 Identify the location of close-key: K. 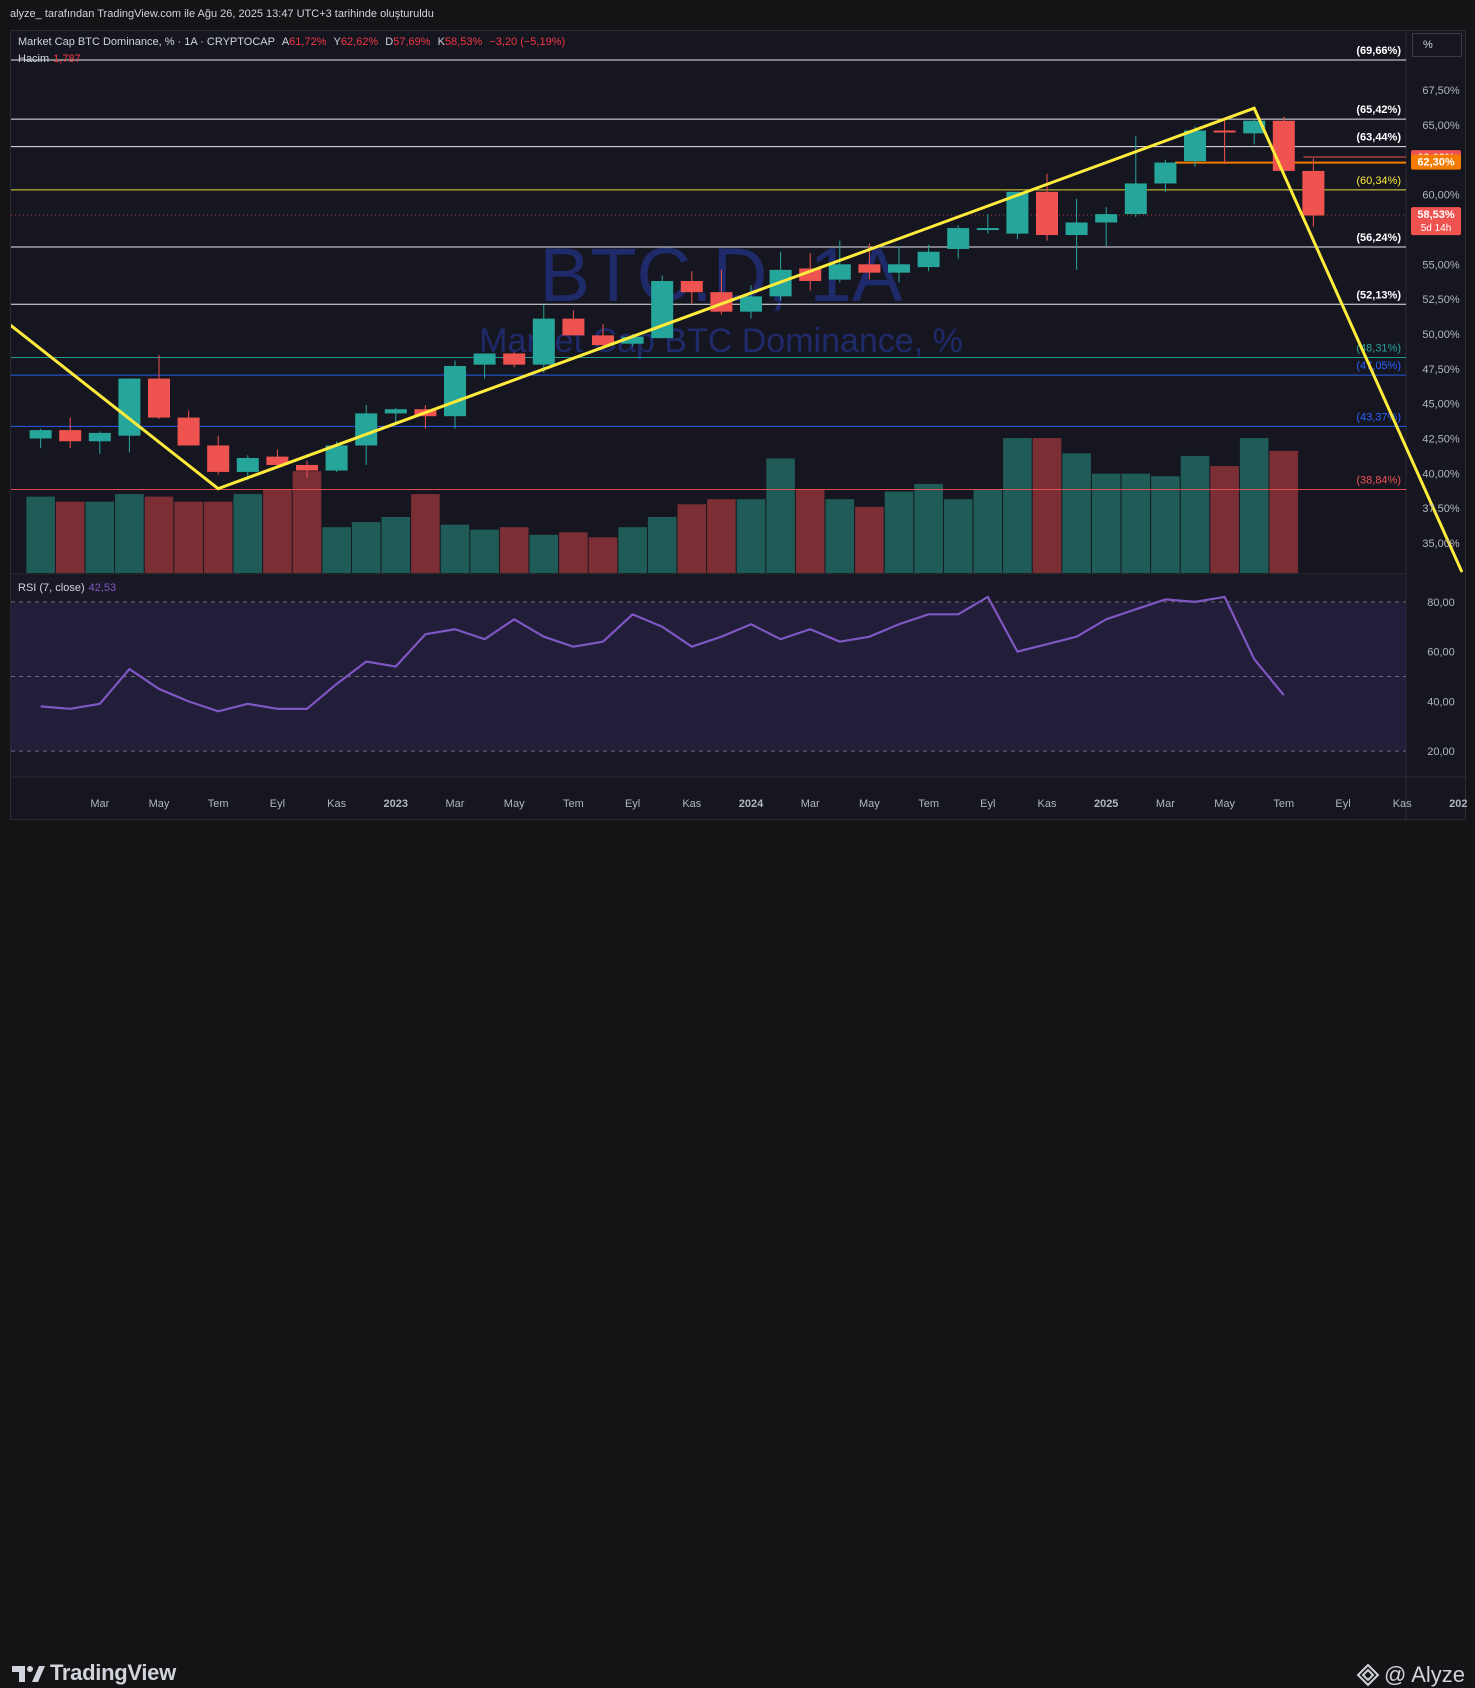
(441, 42).